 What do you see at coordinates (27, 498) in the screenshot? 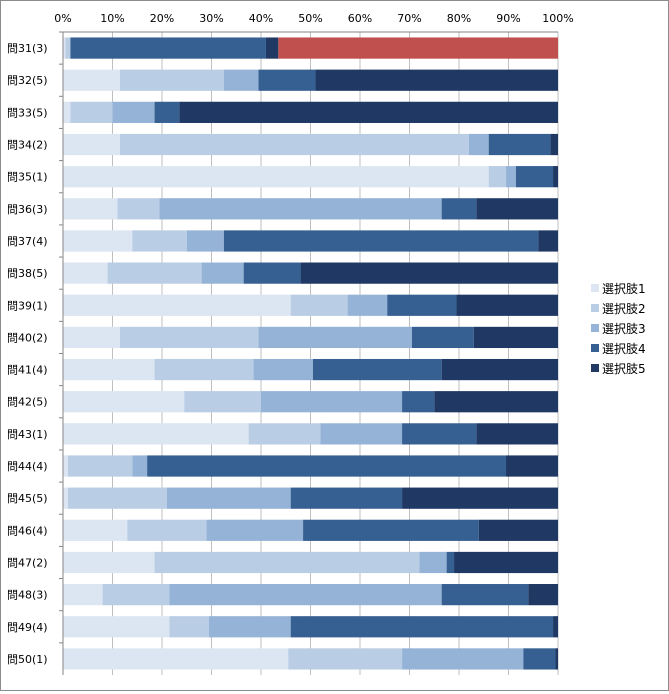
I see `y-tick-label: 問45(5)` at bounding box center [27, 498].